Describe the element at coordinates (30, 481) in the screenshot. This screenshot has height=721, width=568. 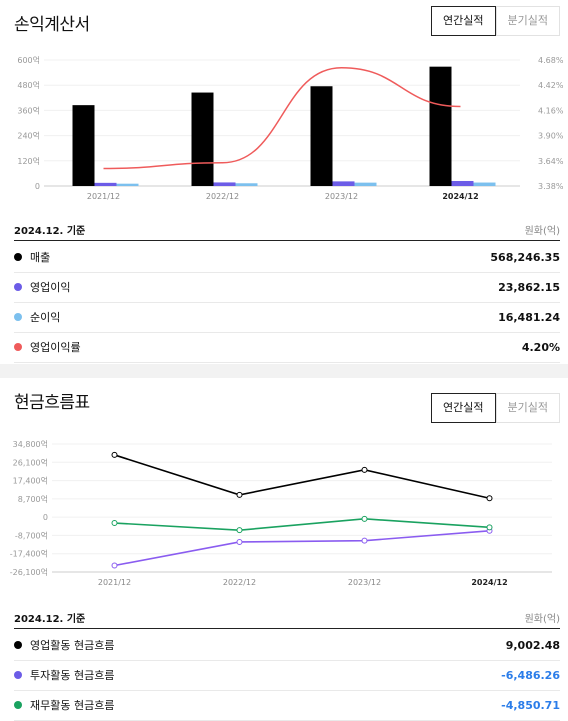
I see `y-tick-label: 17,400억` at that location.